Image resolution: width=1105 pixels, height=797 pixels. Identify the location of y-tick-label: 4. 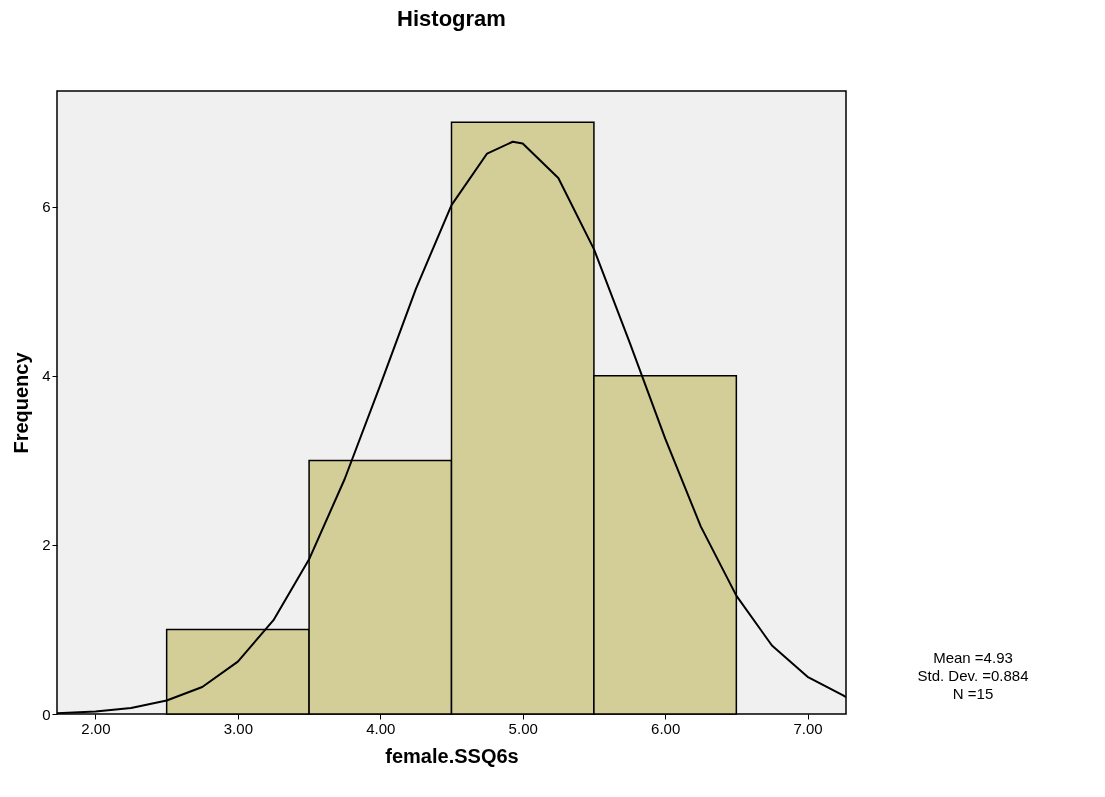
(46, 376).